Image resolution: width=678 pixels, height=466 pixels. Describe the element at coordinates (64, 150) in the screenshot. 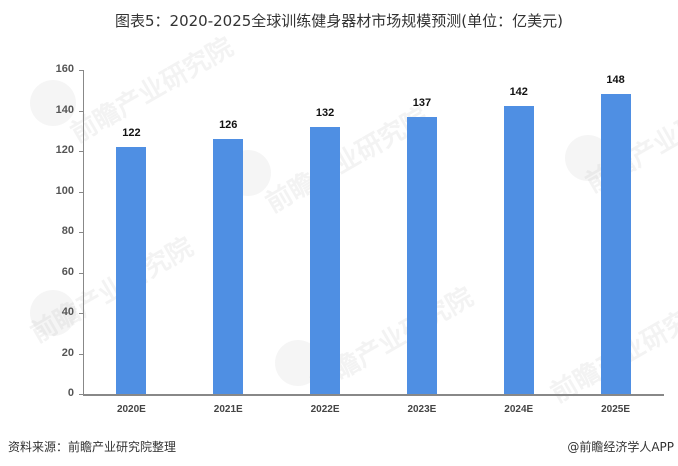

I see `y-tick-label: 120` at that location.